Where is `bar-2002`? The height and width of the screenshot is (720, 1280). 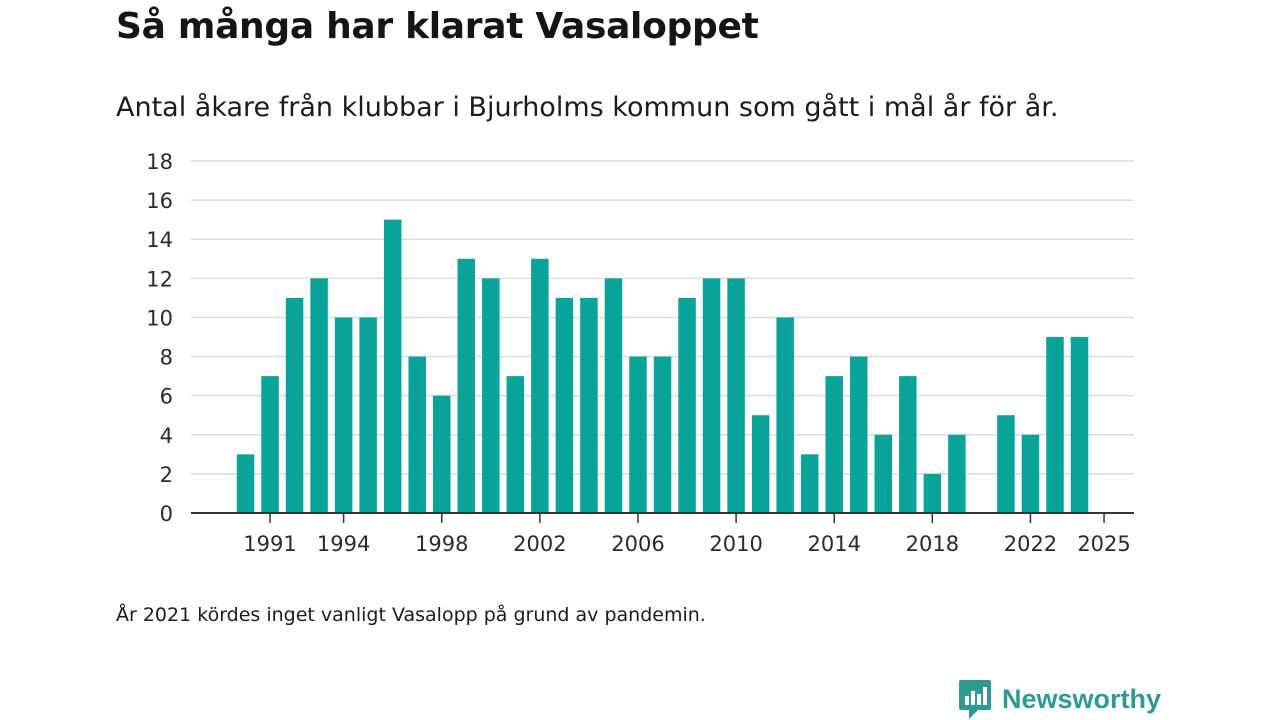
bar-2002 is located at coordinates (540, 385).